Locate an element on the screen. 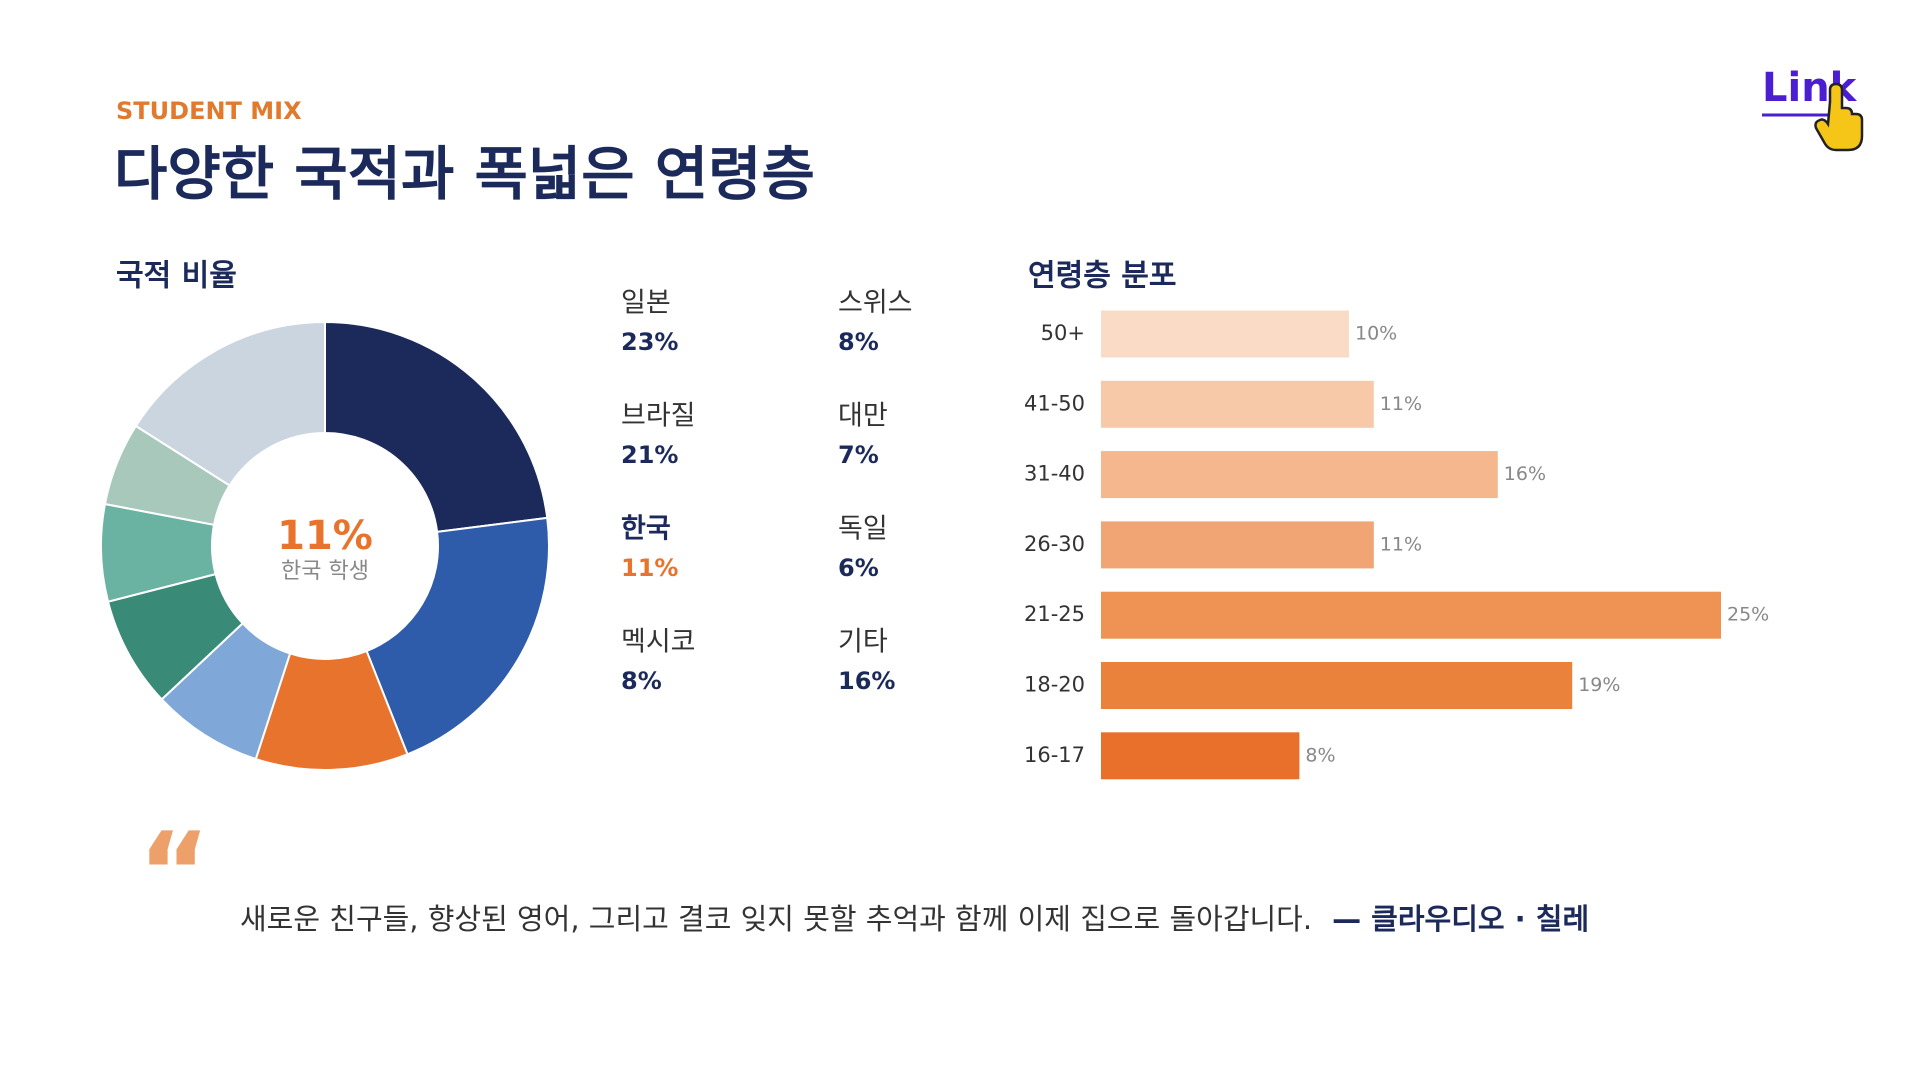 This screenshot has width=1920, height=1080. legend-name: 브라질 is located at coordinates (658, 416).